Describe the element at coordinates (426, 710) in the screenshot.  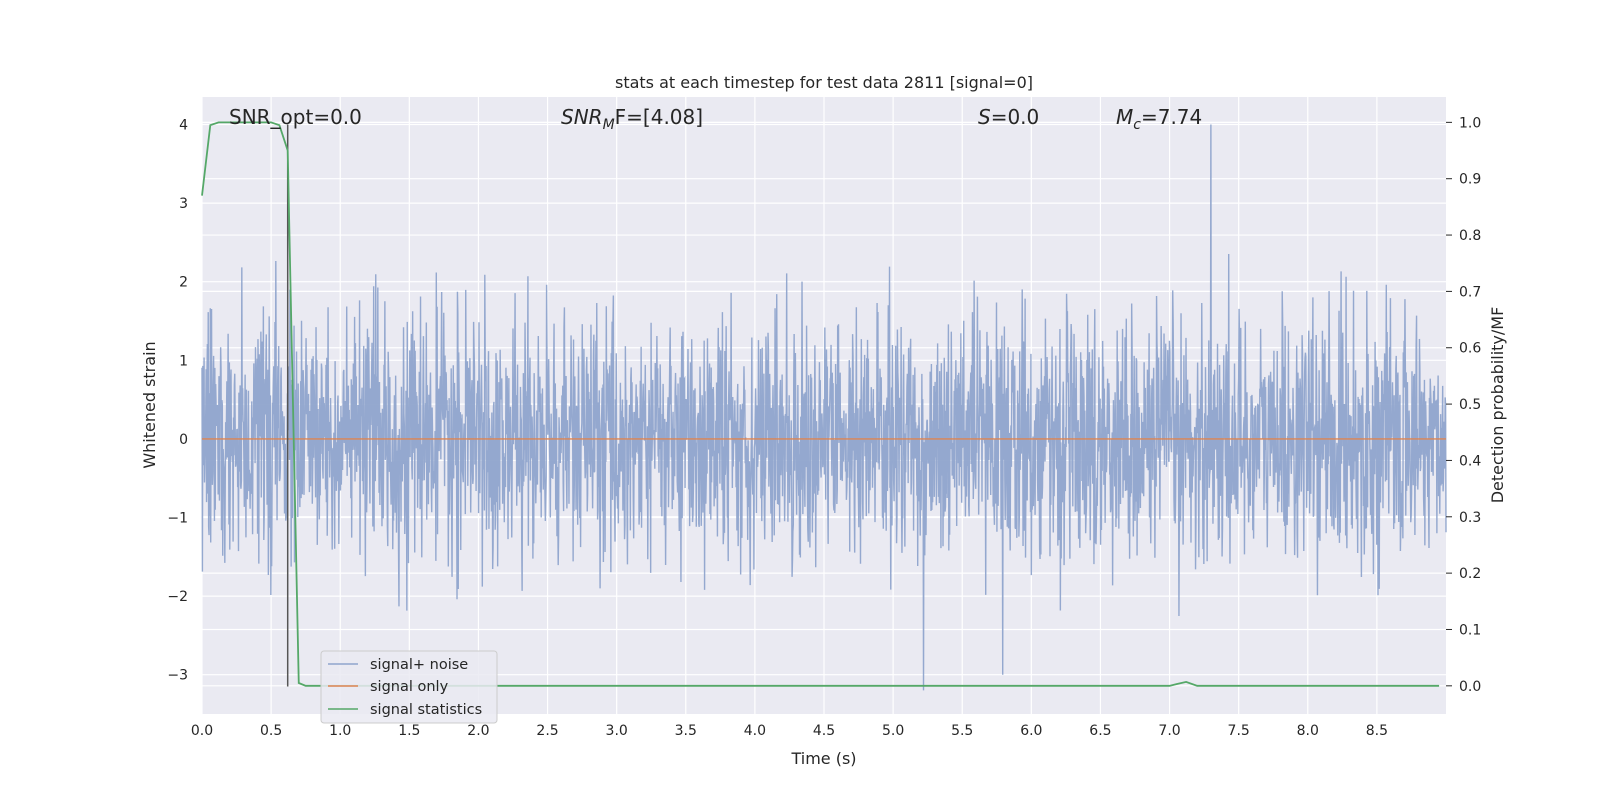
I see `legend-label-signal-statistics: signal statistics` at that location.